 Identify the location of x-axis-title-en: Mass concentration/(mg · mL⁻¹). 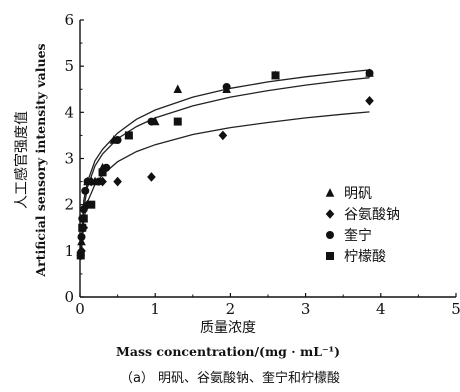
(228, 351).